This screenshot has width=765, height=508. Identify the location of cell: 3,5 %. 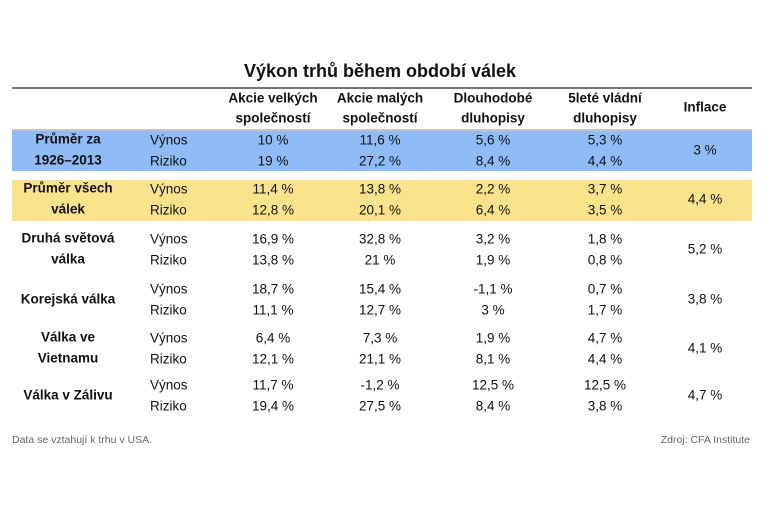
(605, 210).